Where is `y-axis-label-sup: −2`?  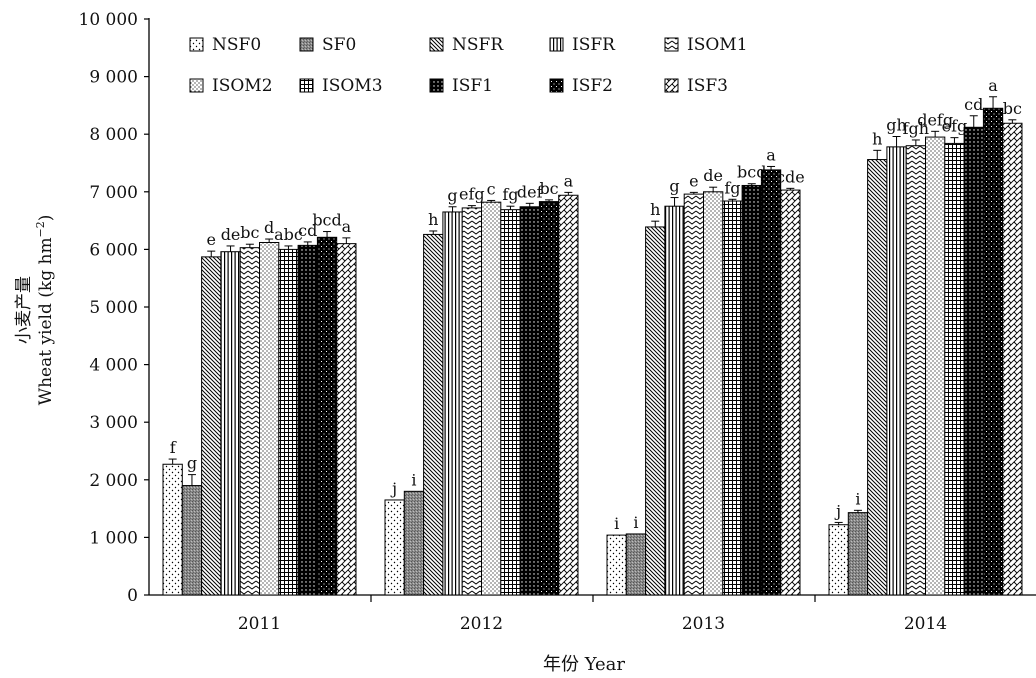
y-axis-label-sup: −2 is located at coordinates (40, 229).